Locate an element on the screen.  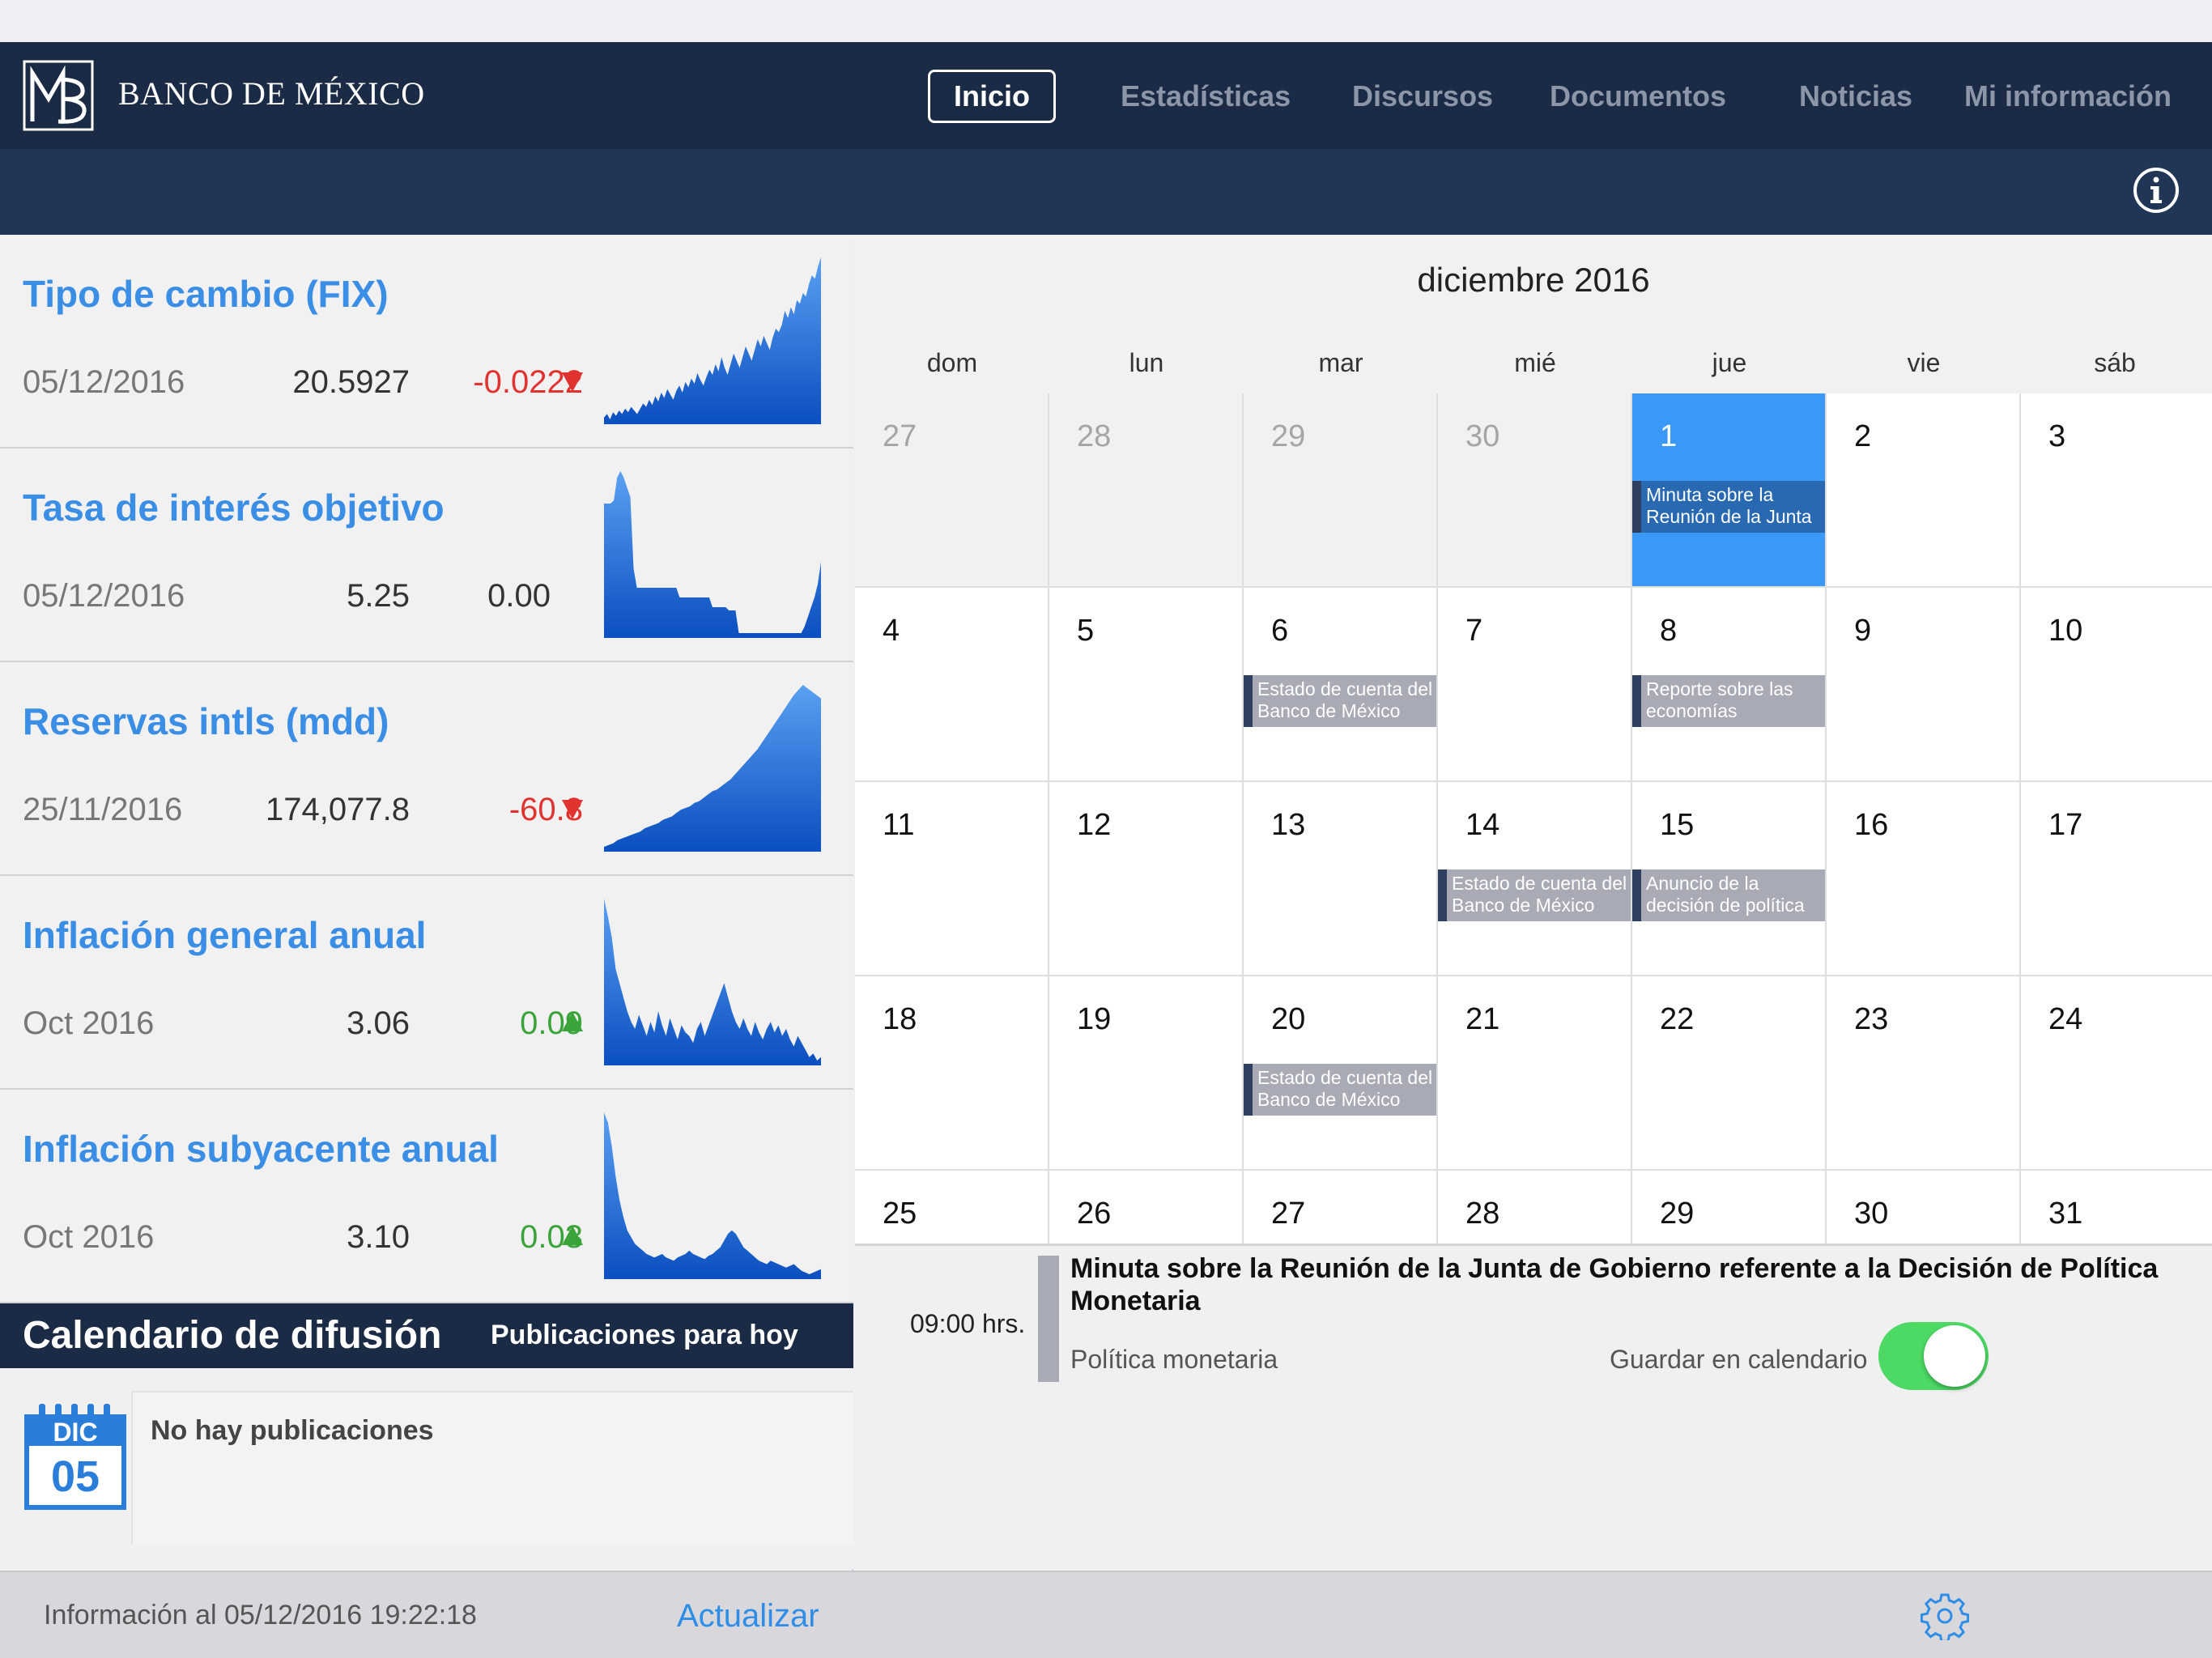
calendar-day: 2 is located at coordinates (1924, 490).